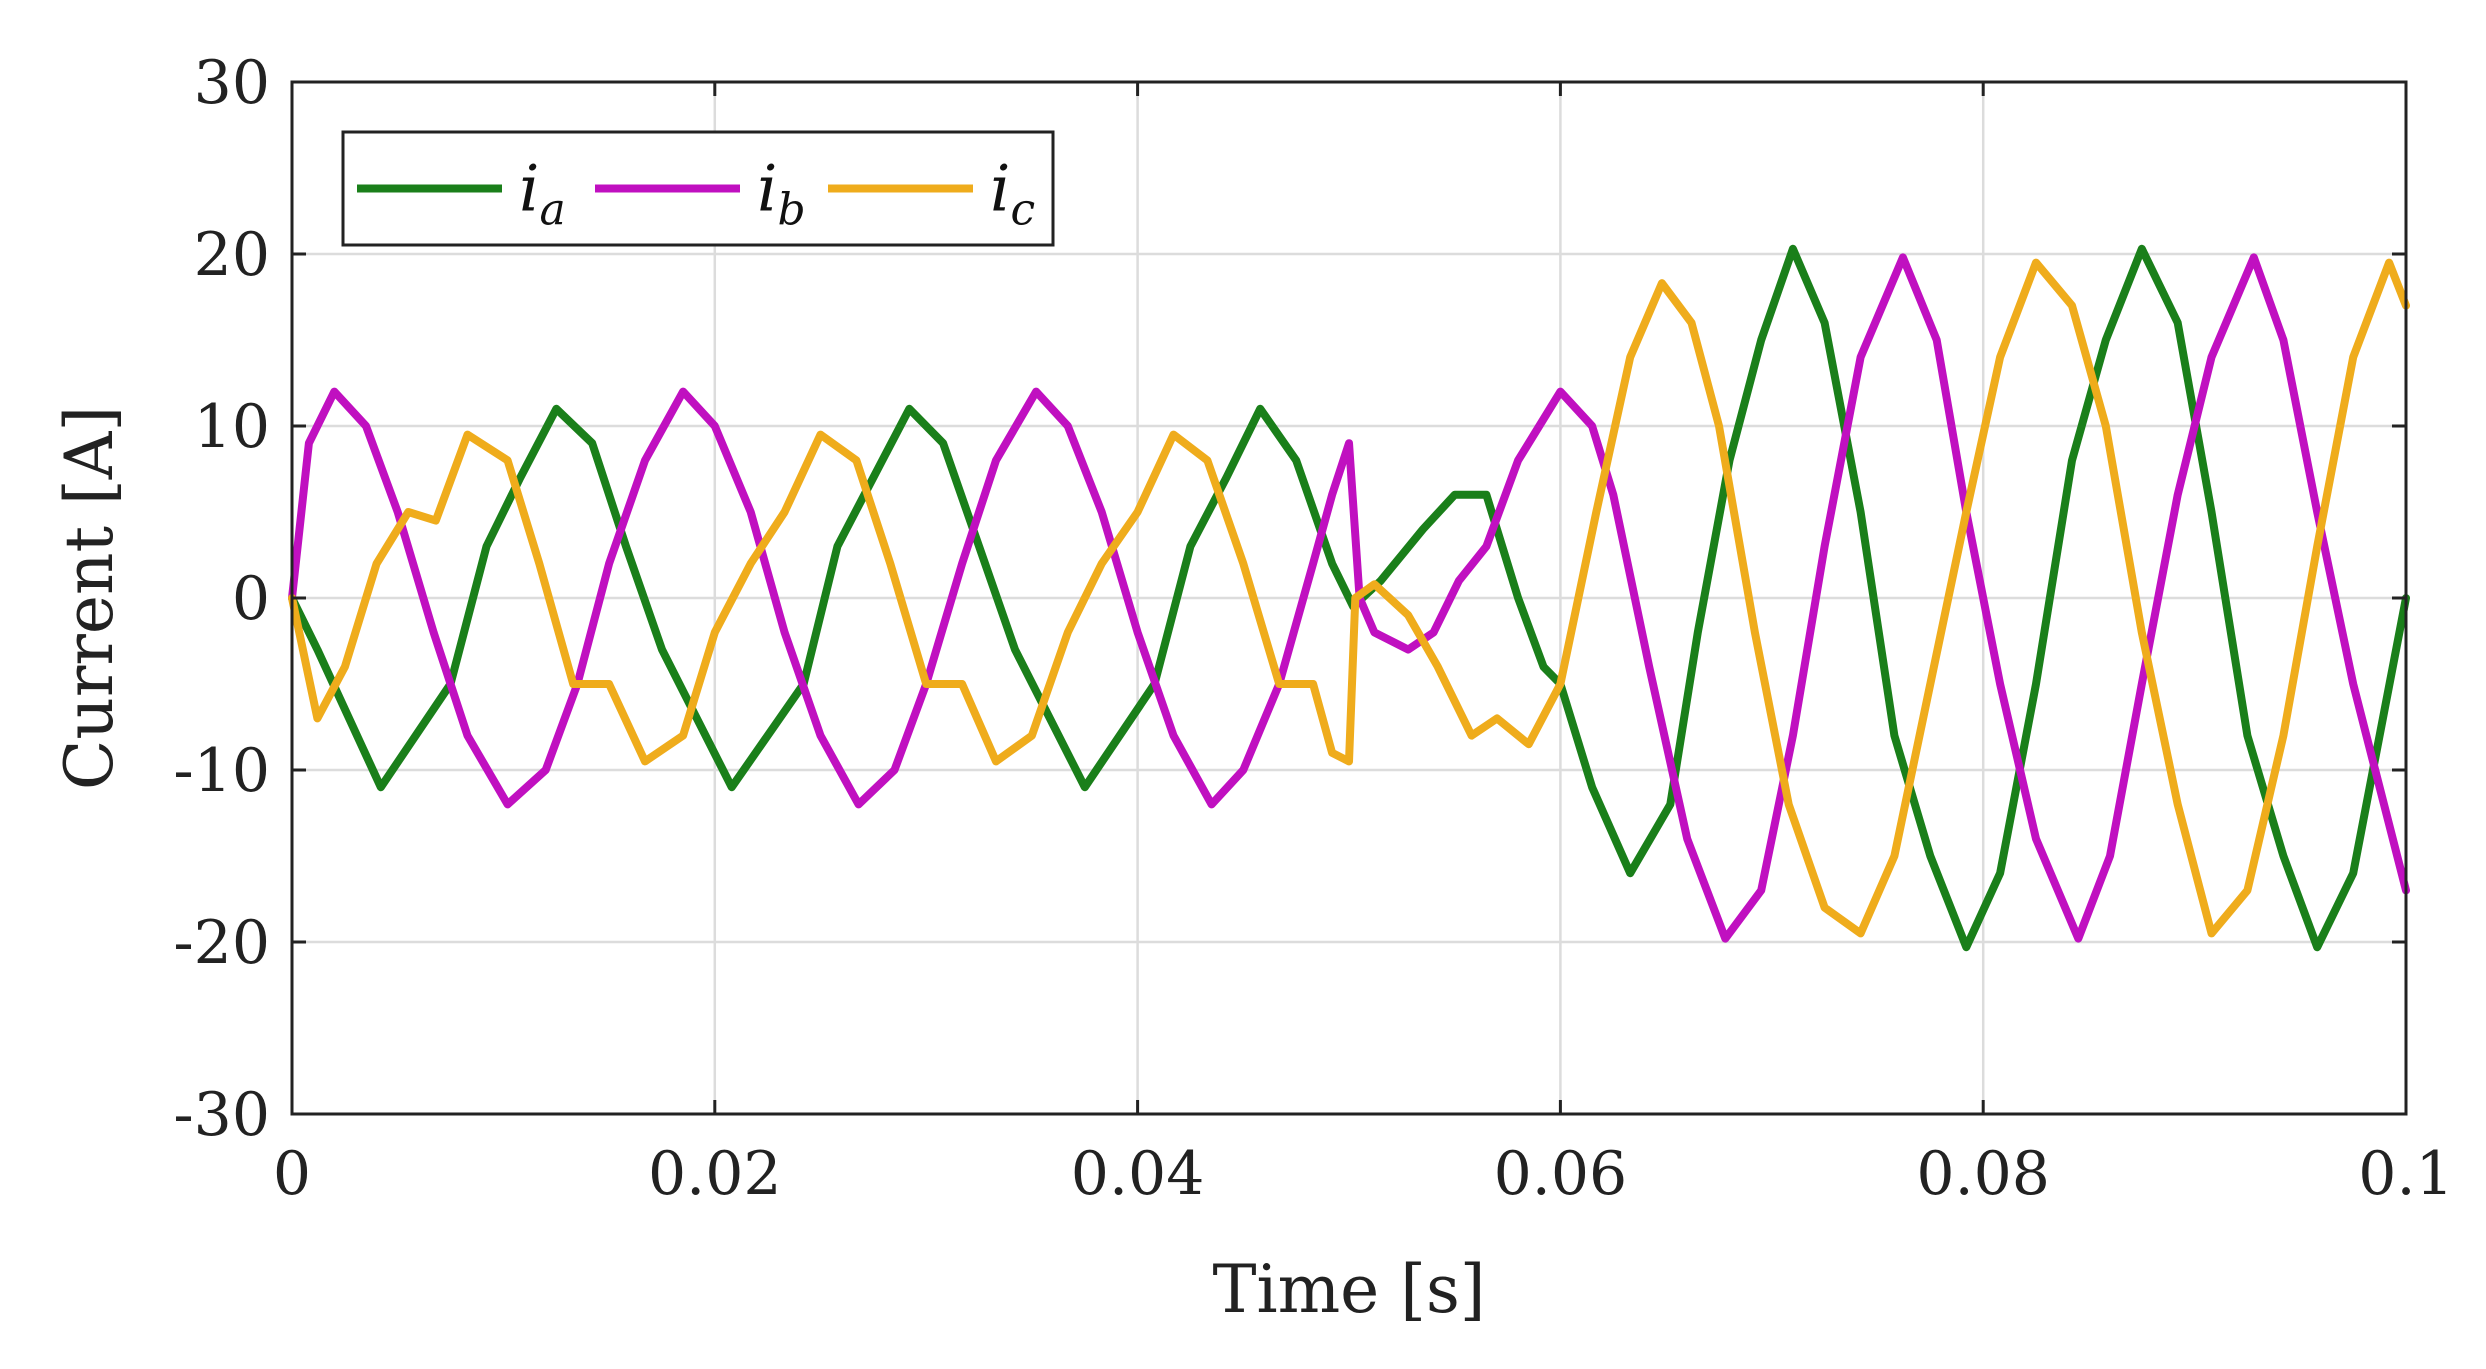 The image size is (2486, 1369). Describe the element at coordinates (89, 598) in the screenshot. I see `y-axis-label: Current [A]` at that location.